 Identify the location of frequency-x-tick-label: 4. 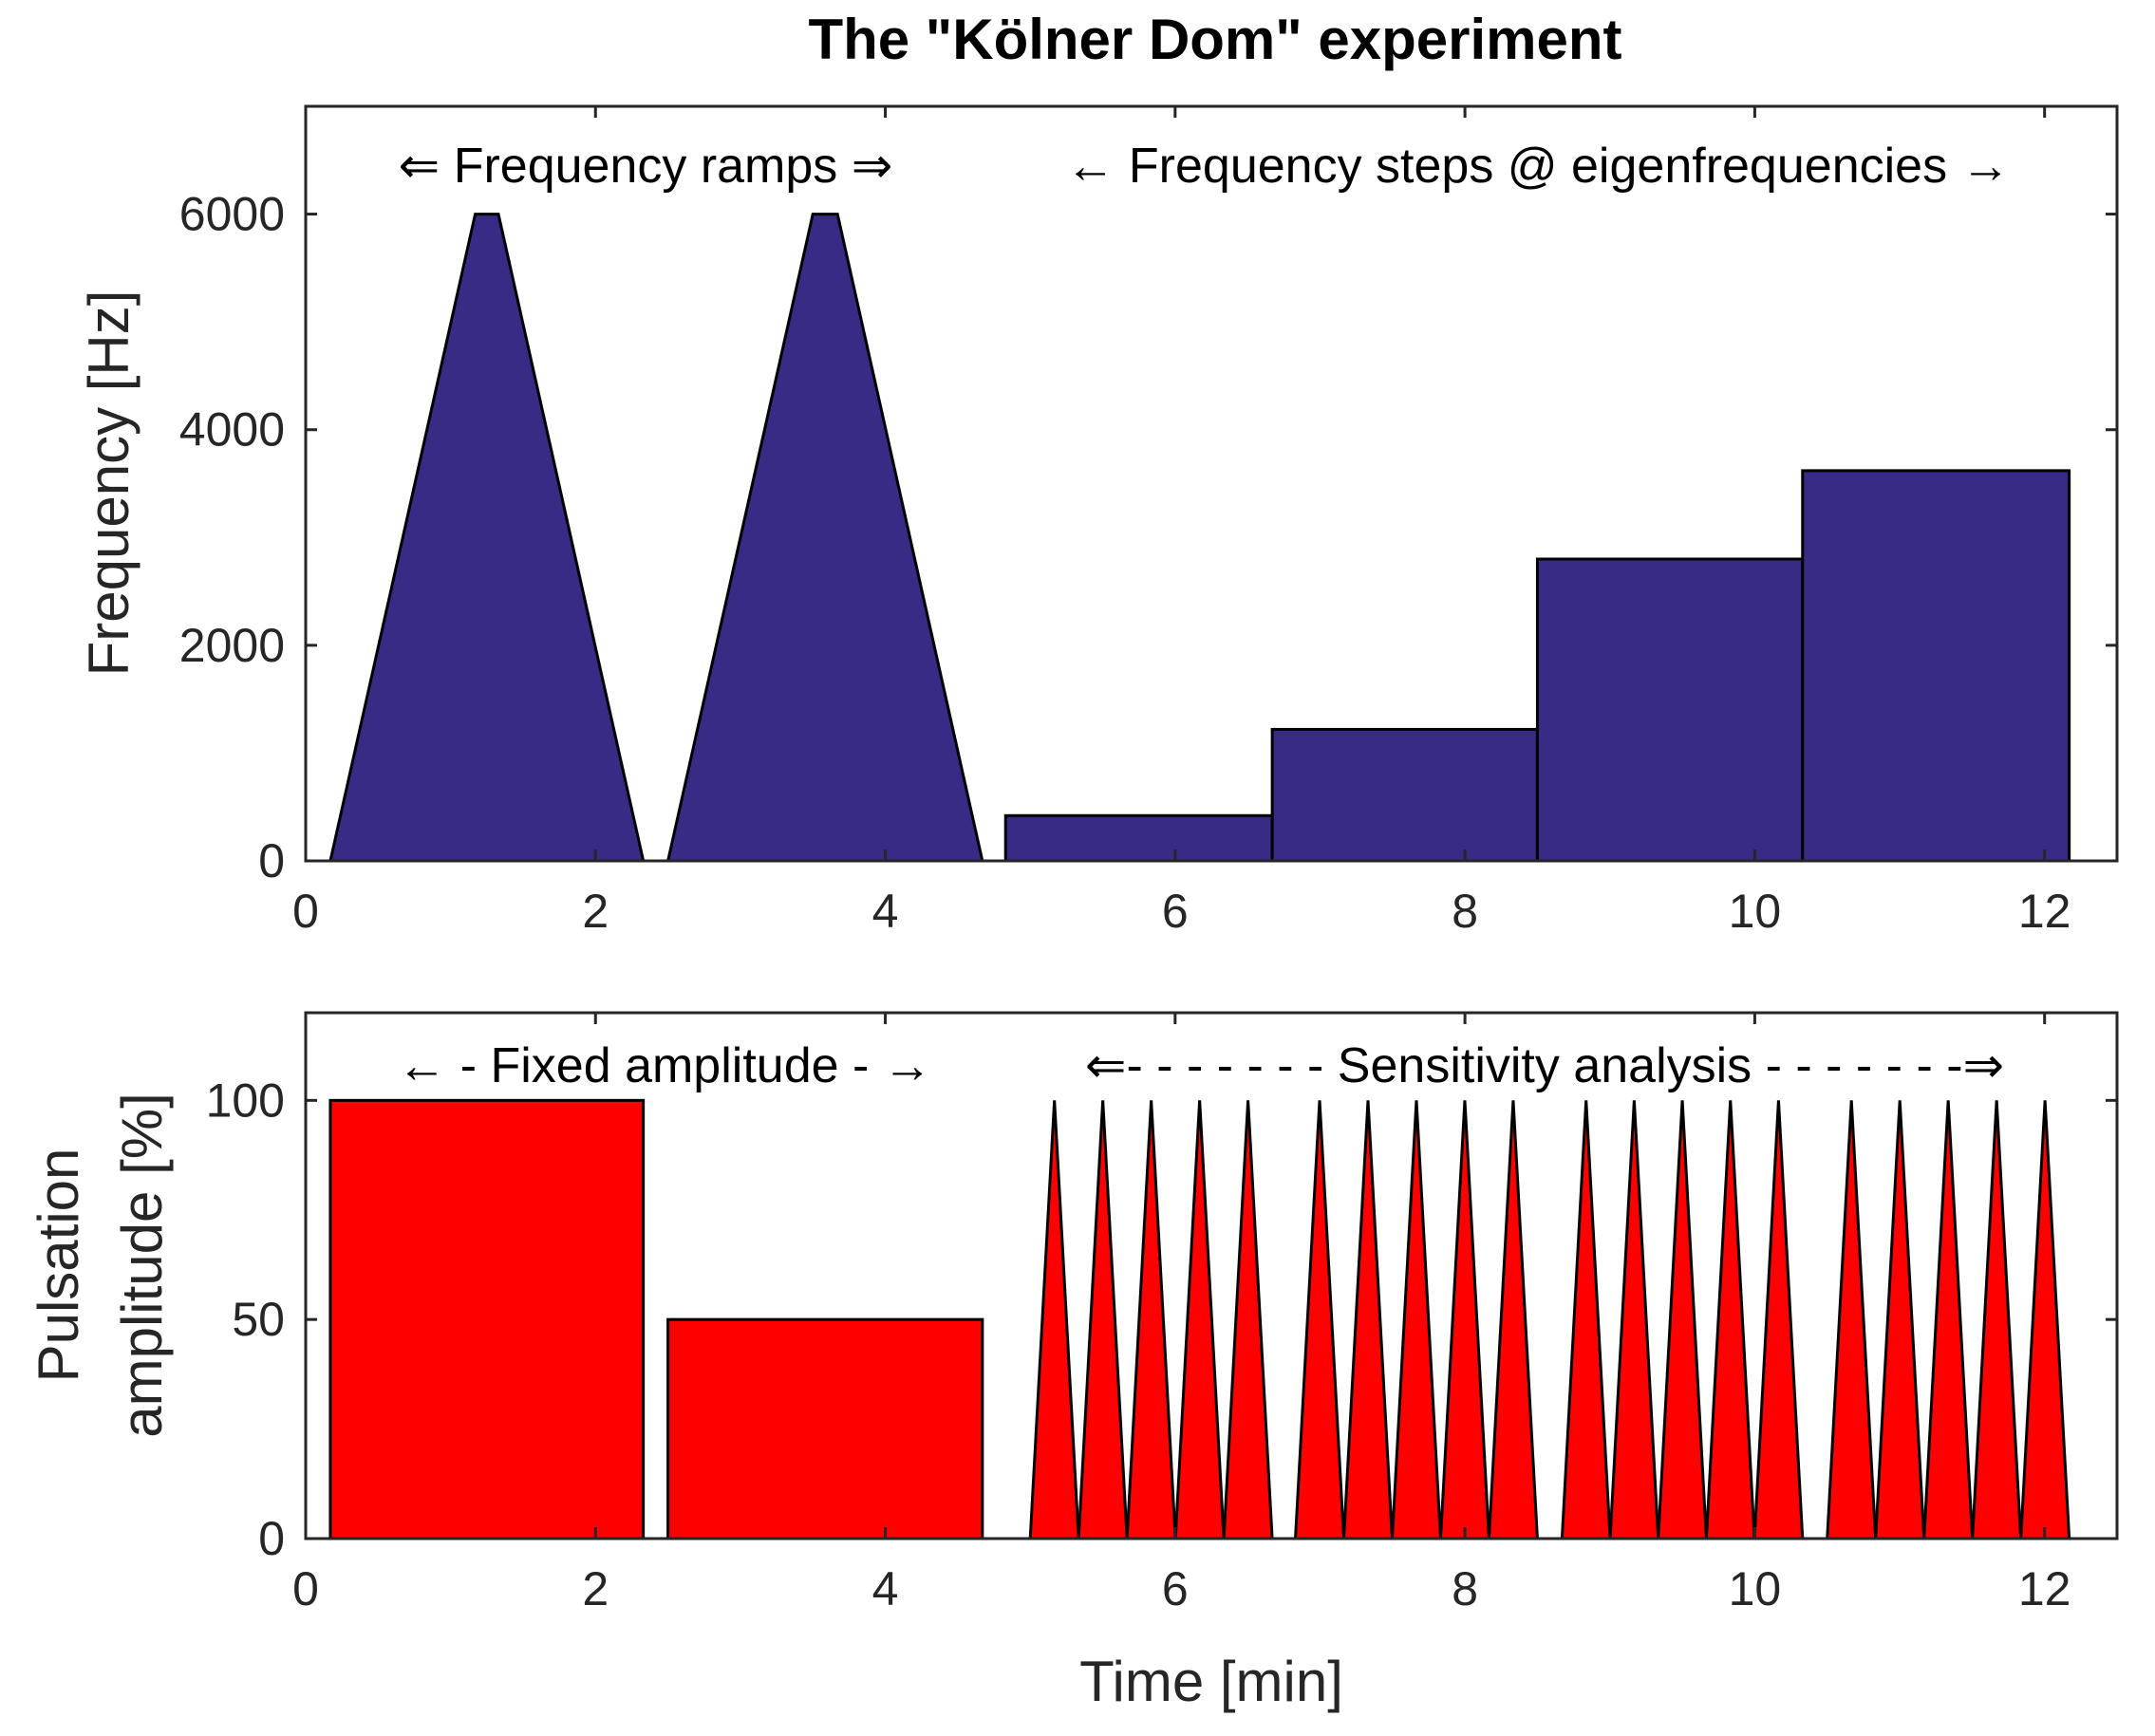
(885, 912).